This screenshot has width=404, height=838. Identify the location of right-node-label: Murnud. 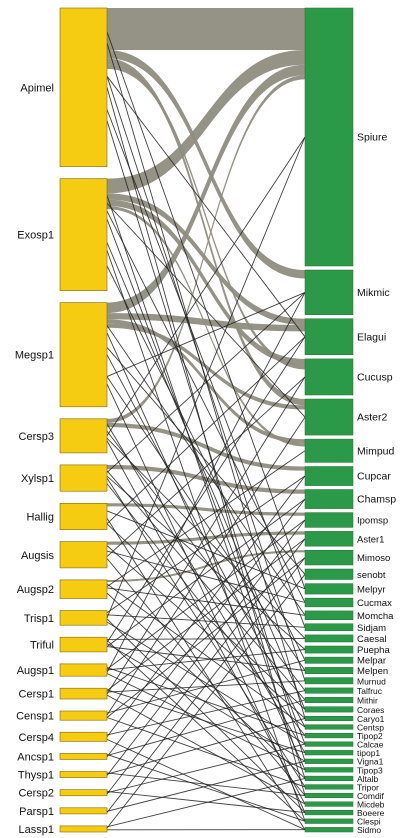
(371, 681).